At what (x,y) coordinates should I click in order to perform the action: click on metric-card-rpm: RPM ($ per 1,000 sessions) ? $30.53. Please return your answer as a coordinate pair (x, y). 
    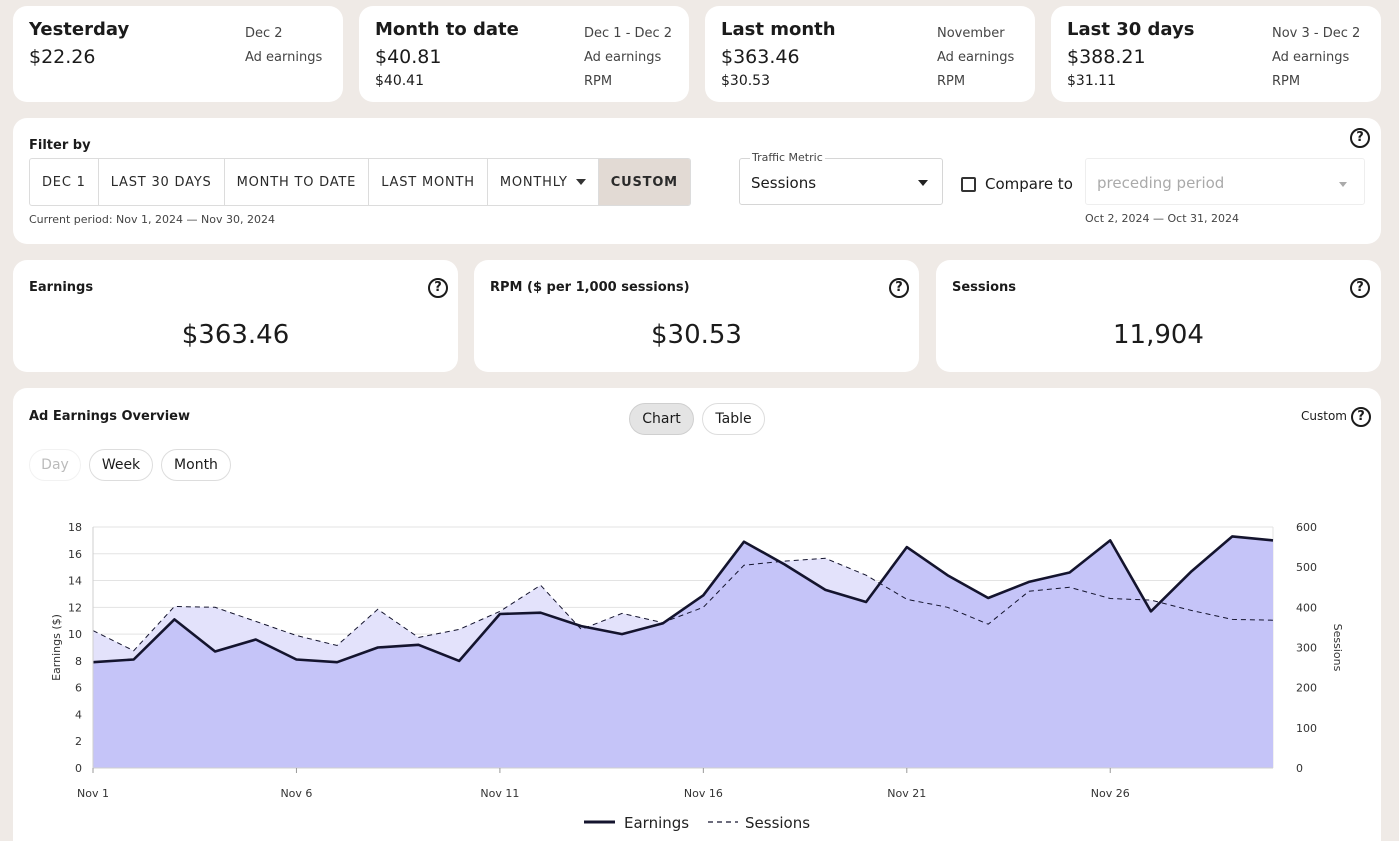
    Looking at the image, I should click on (696, 316).